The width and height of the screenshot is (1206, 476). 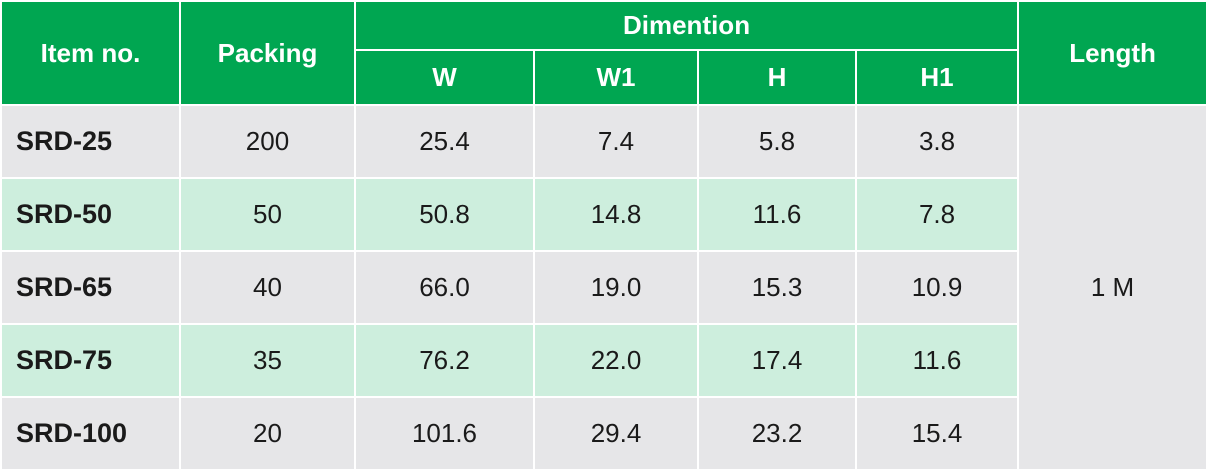 What do you see at coordinates (444, 77) in the screenshot?
I see `header-w: W` at bounding box center [444, 77].